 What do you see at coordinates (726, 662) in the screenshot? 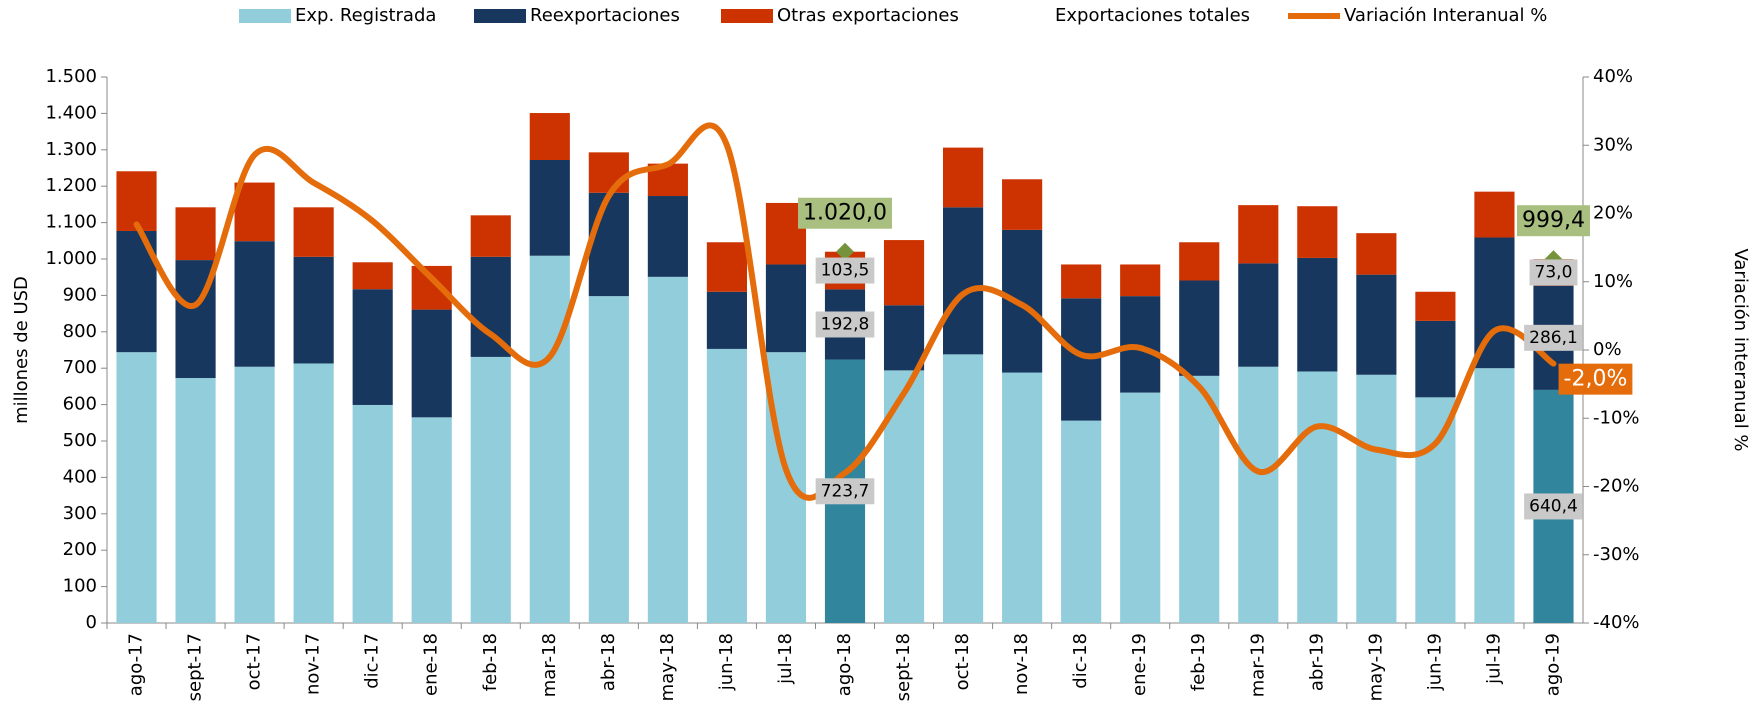
I see `x-tick-label: jun-18` at bounding box center [726, 662].